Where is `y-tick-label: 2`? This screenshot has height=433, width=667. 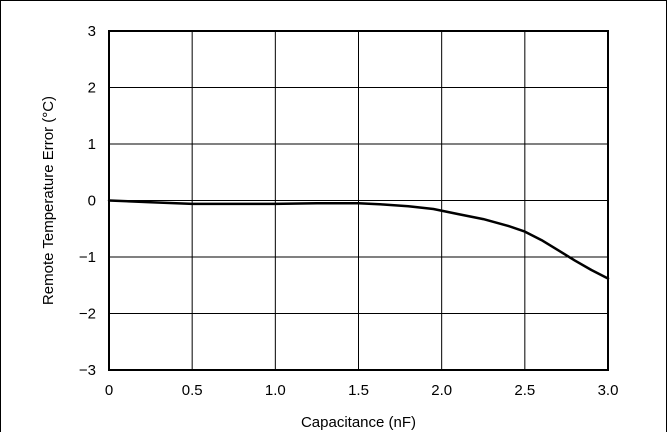
y-tick-label: 2 is located at coordinates (92, 88).